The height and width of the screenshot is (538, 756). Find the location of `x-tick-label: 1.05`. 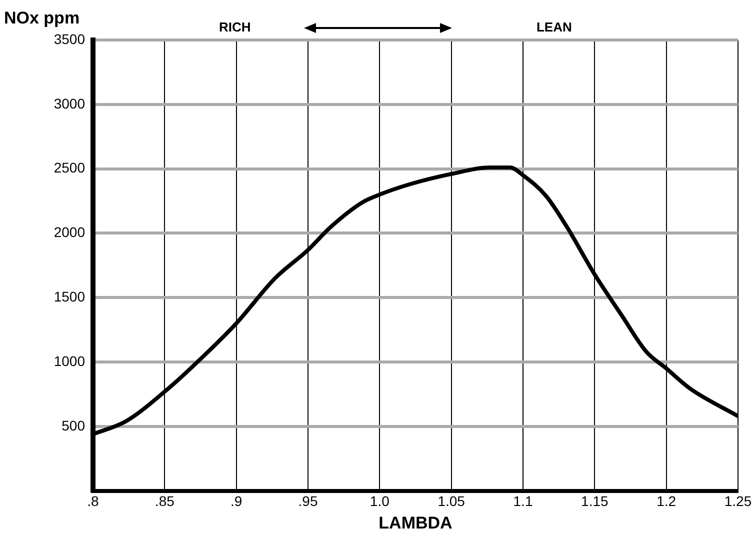

x-tick-label: 1.05 is located at coordinates (452, 501).